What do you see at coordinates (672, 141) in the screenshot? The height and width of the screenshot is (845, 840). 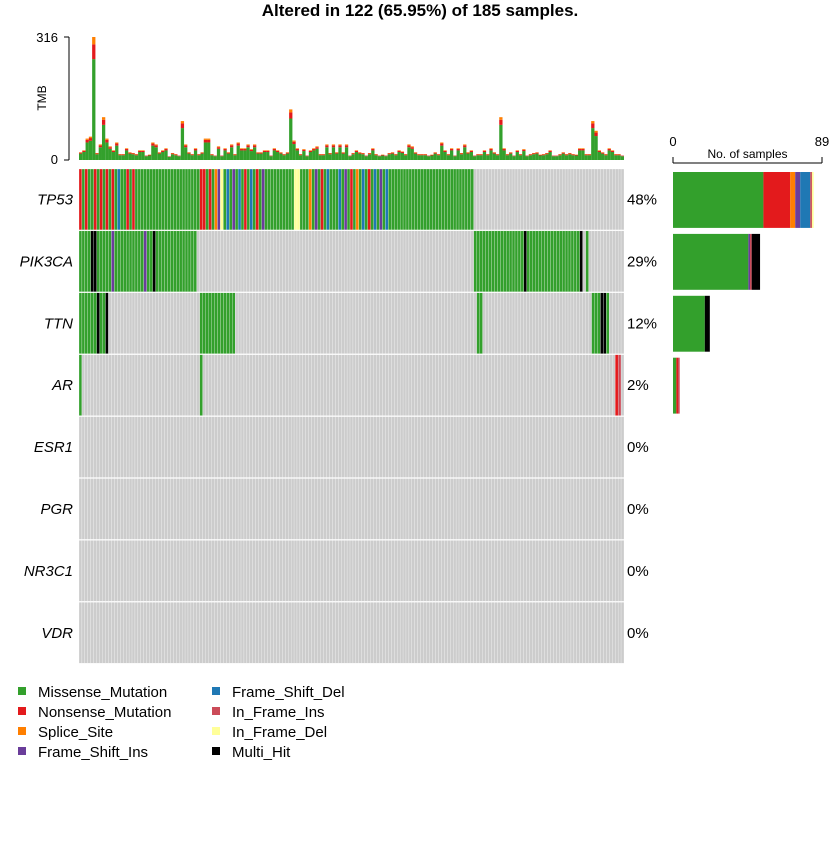 I see `sidebar-tick-label: 0` at bounding box center [672, 141].